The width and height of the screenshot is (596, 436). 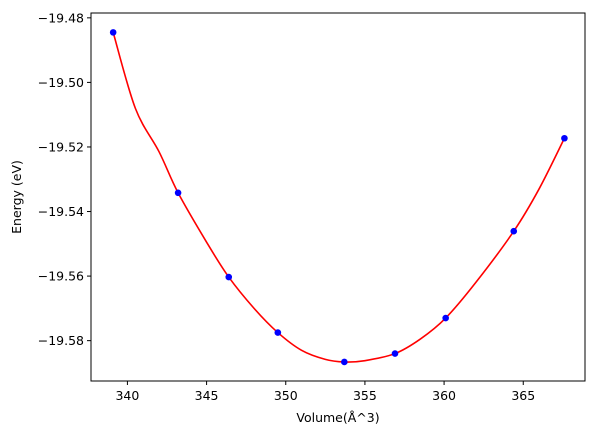 What do you see at coordinates (61, 146) in the screenshot?
I see `y-tick-label: −19.52` at bounding box center [61, 146].